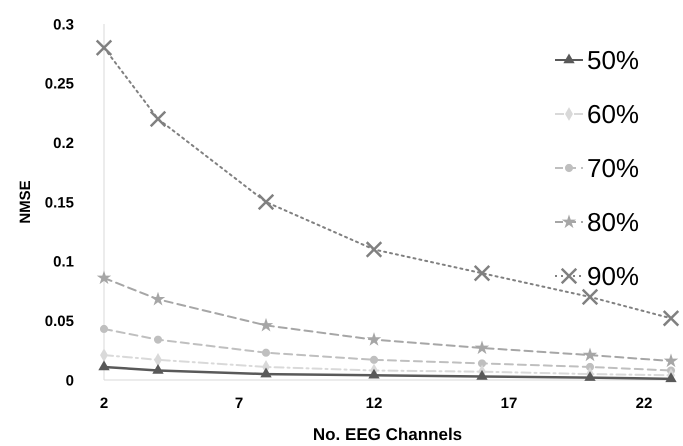 This screenshot has width=683, height=446. What do you see at coordinates (59, 84) in the screenshot?
I see `y-tick-label: 0.25` at bounding box center [59, 84].